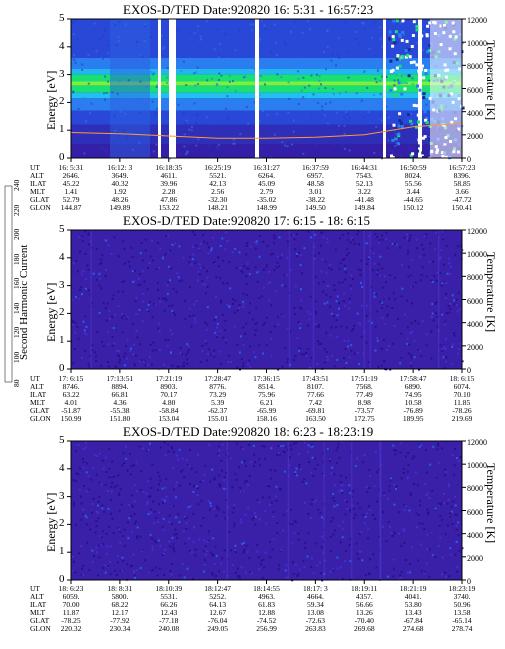 The width and height of the screenshot is (505, 649). I want to click on table-cell: 4357., so click(364, 596).